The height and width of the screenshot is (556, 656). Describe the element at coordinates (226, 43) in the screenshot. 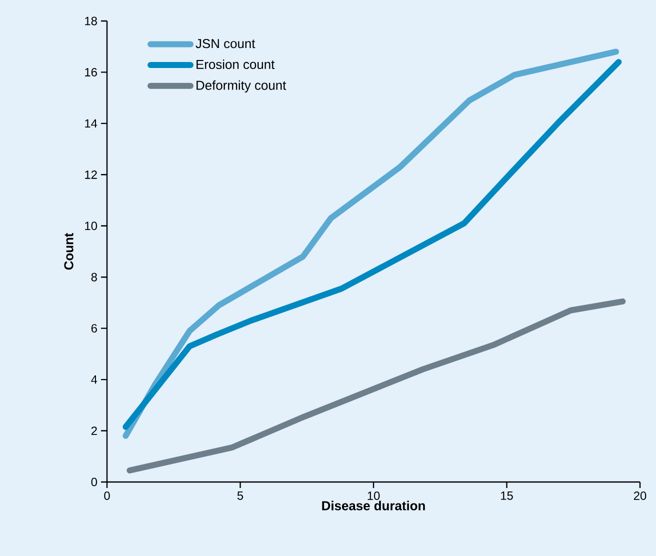

I see `legend-label: JSN count` at that location.